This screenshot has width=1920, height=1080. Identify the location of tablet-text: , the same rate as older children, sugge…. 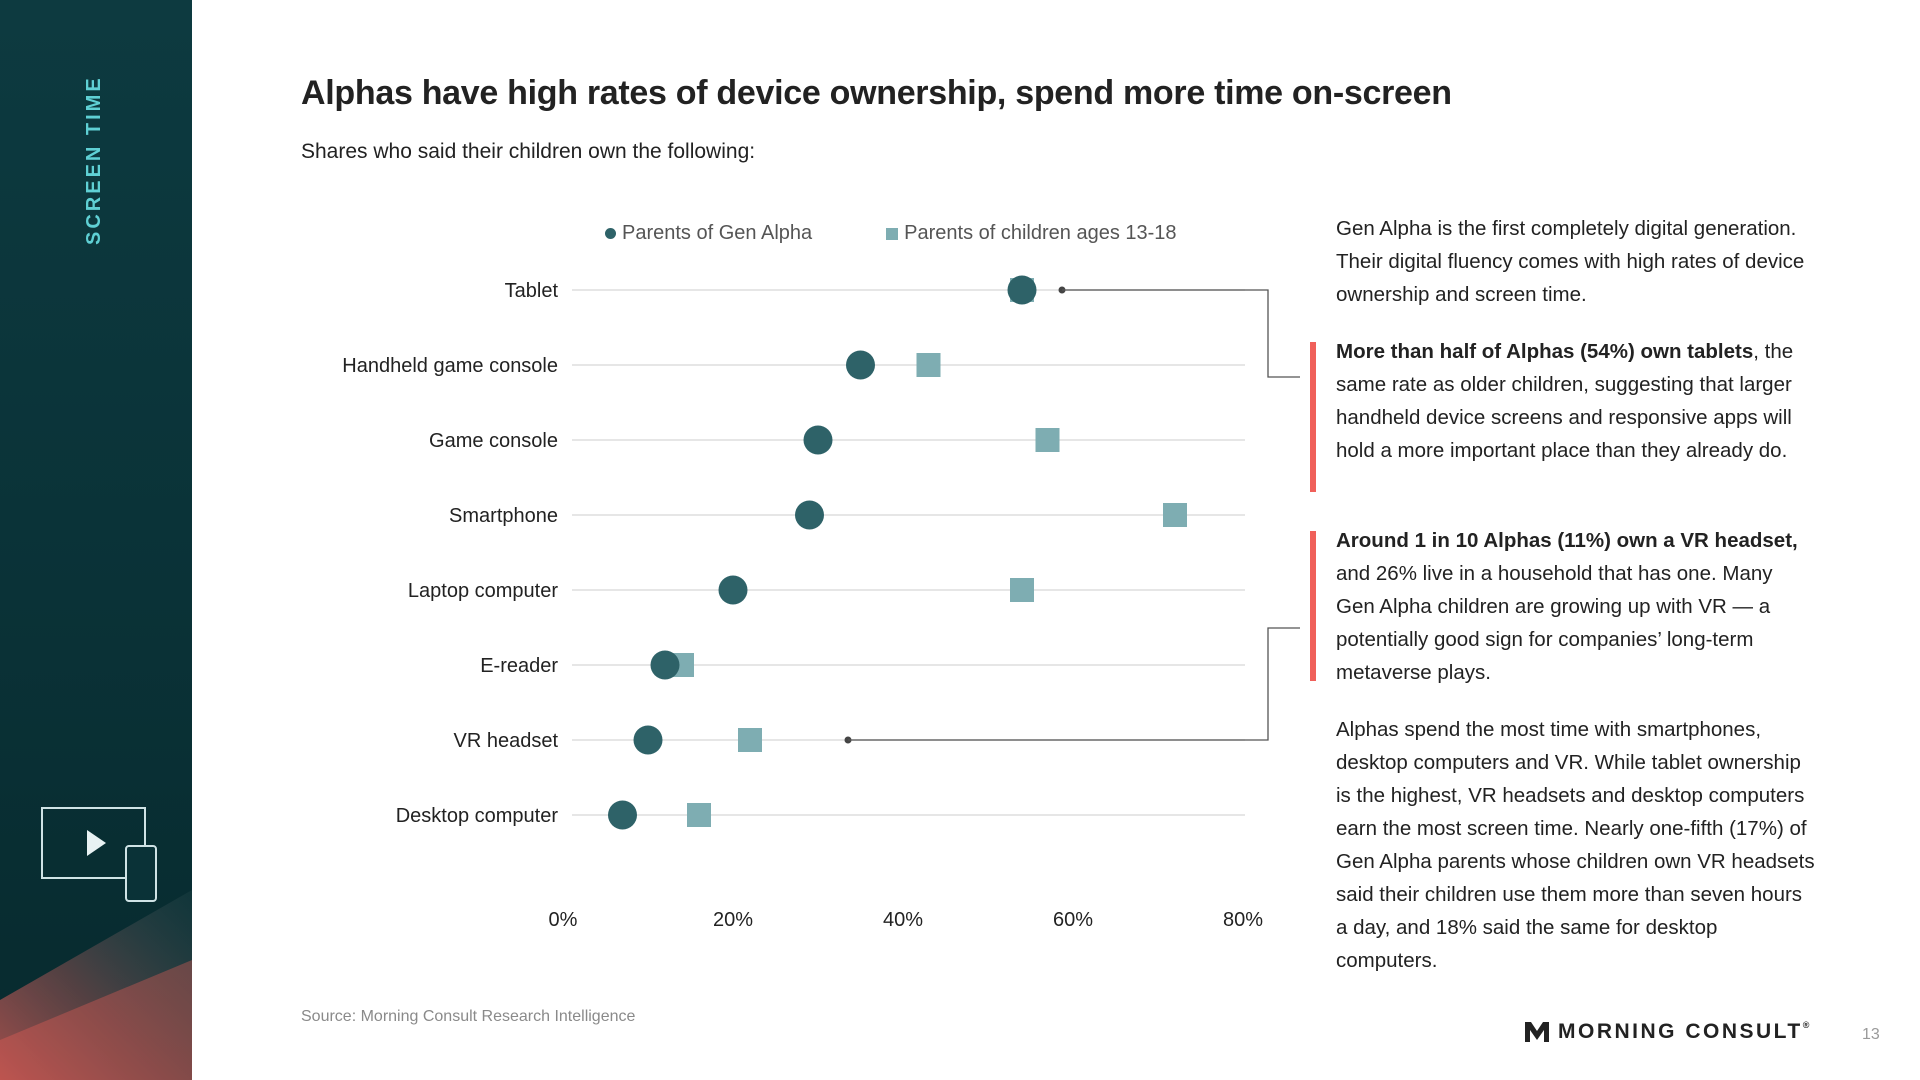
(1565, 401).